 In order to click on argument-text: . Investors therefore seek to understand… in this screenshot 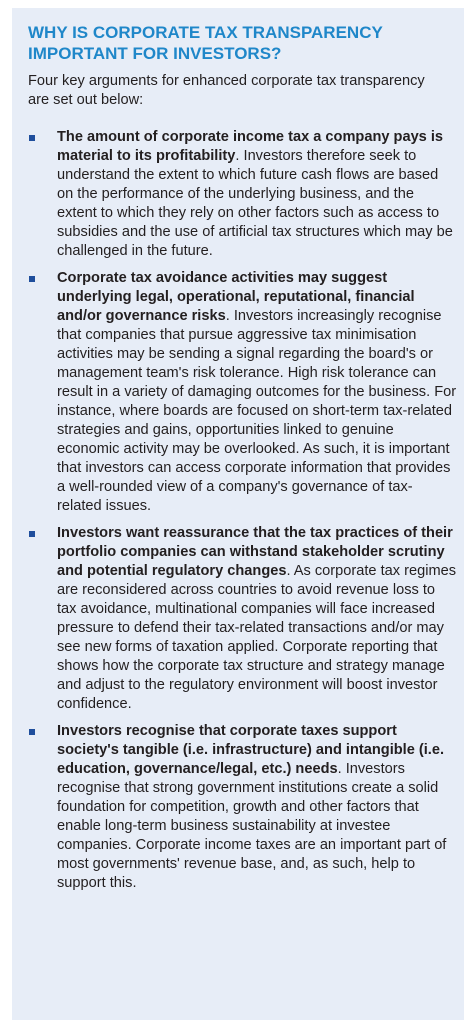, I will do `click(255, 203)`.